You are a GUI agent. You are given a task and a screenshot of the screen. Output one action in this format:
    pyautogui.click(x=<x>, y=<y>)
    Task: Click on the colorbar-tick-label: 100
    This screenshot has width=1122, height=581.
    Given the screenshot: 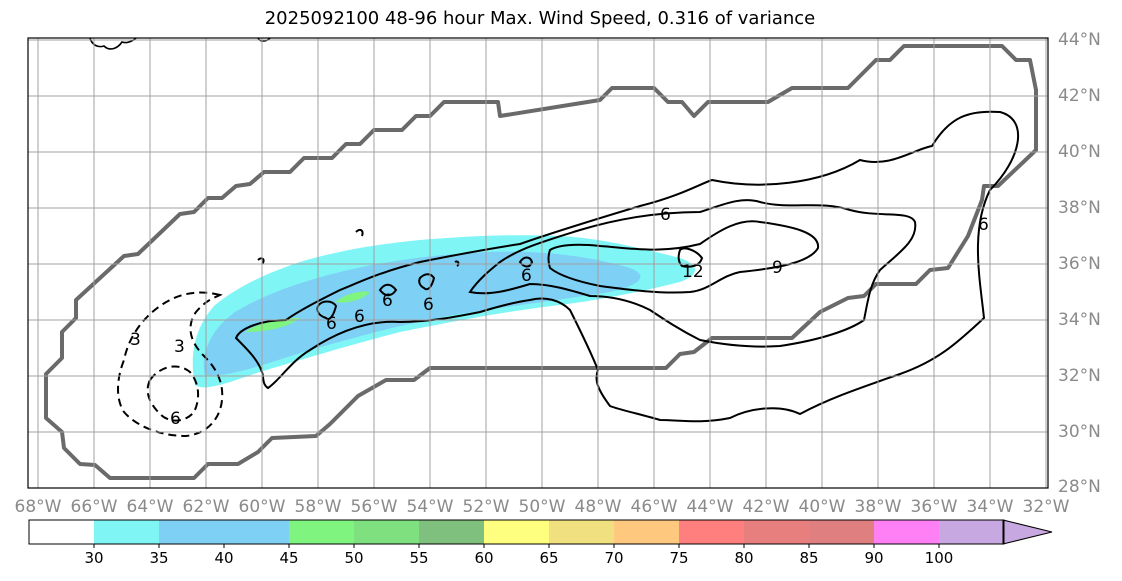 What is the action you would take?
    pyautogui.click(x=939, y=558)
    